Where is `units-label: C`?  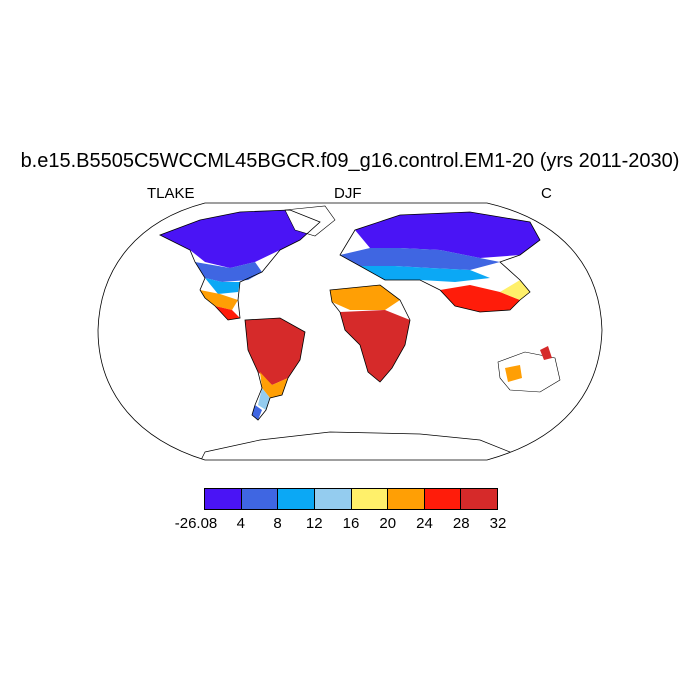
units-label: C is located at coordinates (546, 193).